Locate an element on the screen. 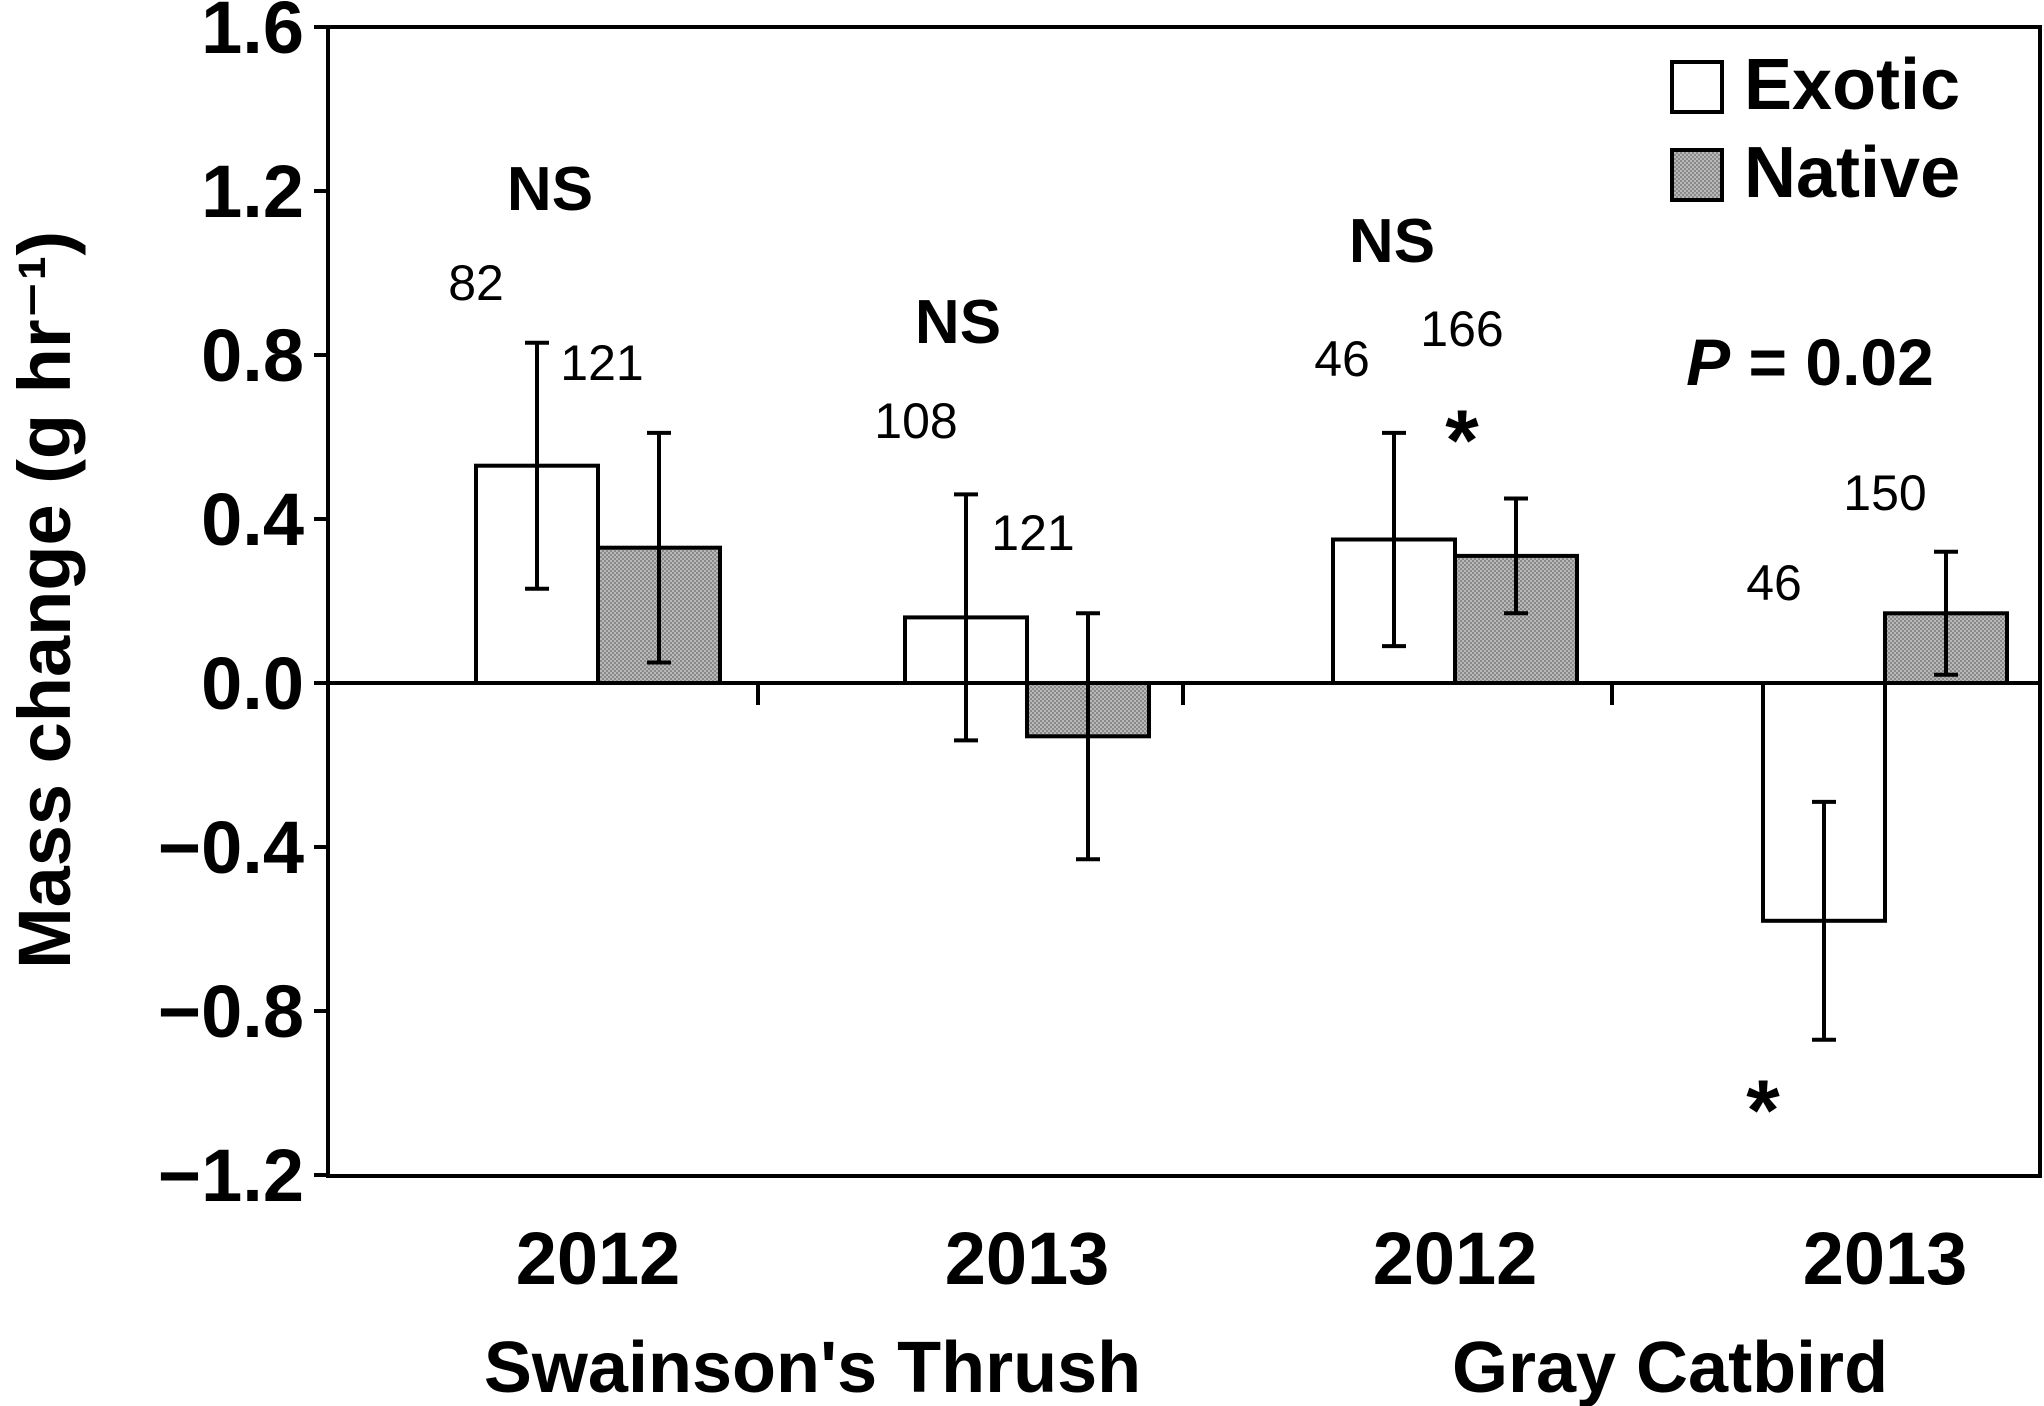 This screenshot has width=2044, height=1406. p-value-text: = 0.02 is located at coordinates (1832, 362).